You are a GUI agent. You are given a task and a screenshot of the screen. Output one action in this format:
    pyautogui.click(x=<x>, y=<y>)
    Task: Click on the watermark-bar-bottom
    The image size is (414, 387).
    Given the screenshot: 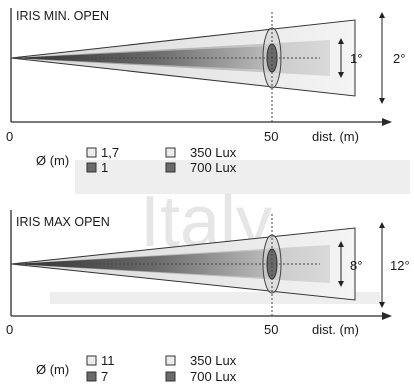 What is the action you would take?
    pyautogui.click(x=215, y=298)
    